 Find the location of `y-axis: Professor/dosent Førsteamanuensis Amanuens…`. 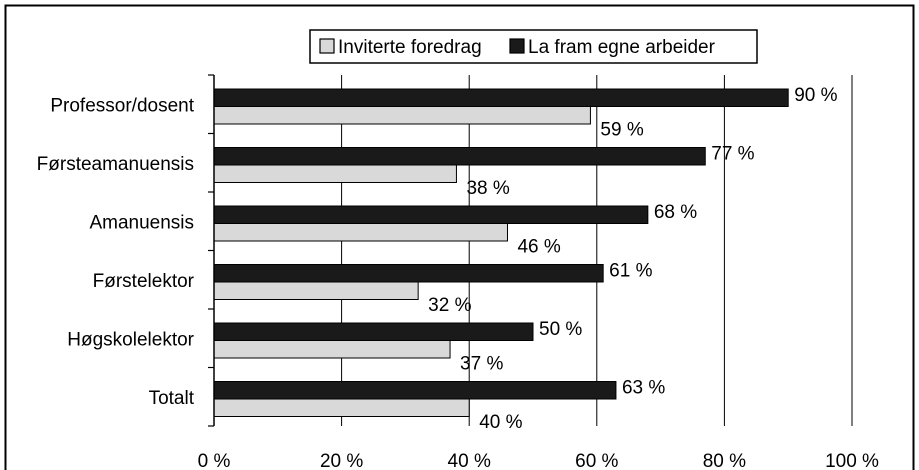

y-axis: Professor/dosent Førsteamanuensis Amanuens… is located at coordinates (126, 250).